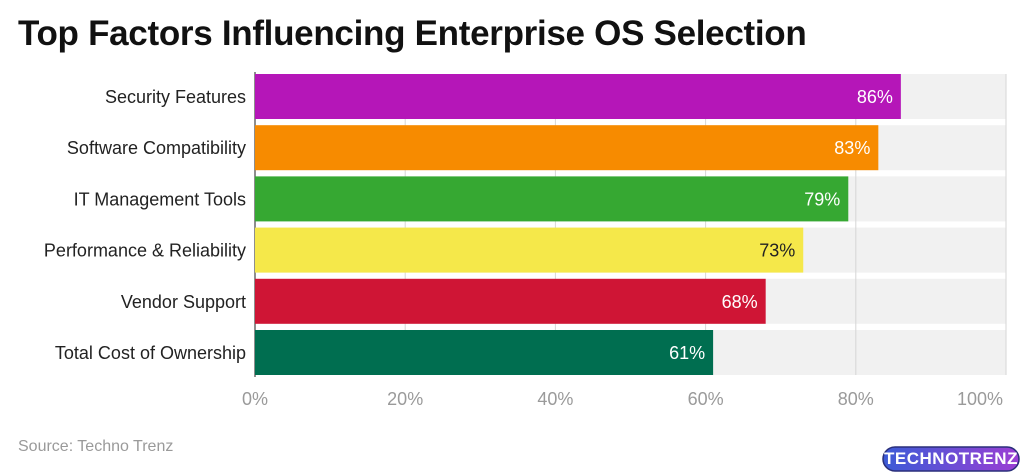 The width and height of the screenshot is (1024, 476). I want to click on data-label: 83%, so click(852, 148).